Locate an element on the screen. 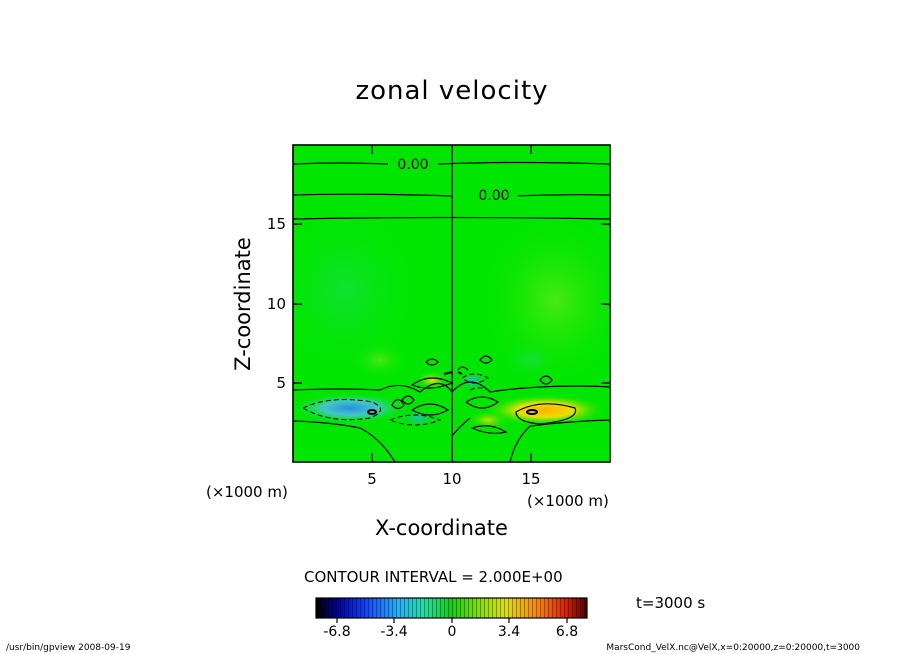 Image resolution: width=904 pixels, height=654 pixels. x-tick-label: 5 is located at coordinates (372, 479).